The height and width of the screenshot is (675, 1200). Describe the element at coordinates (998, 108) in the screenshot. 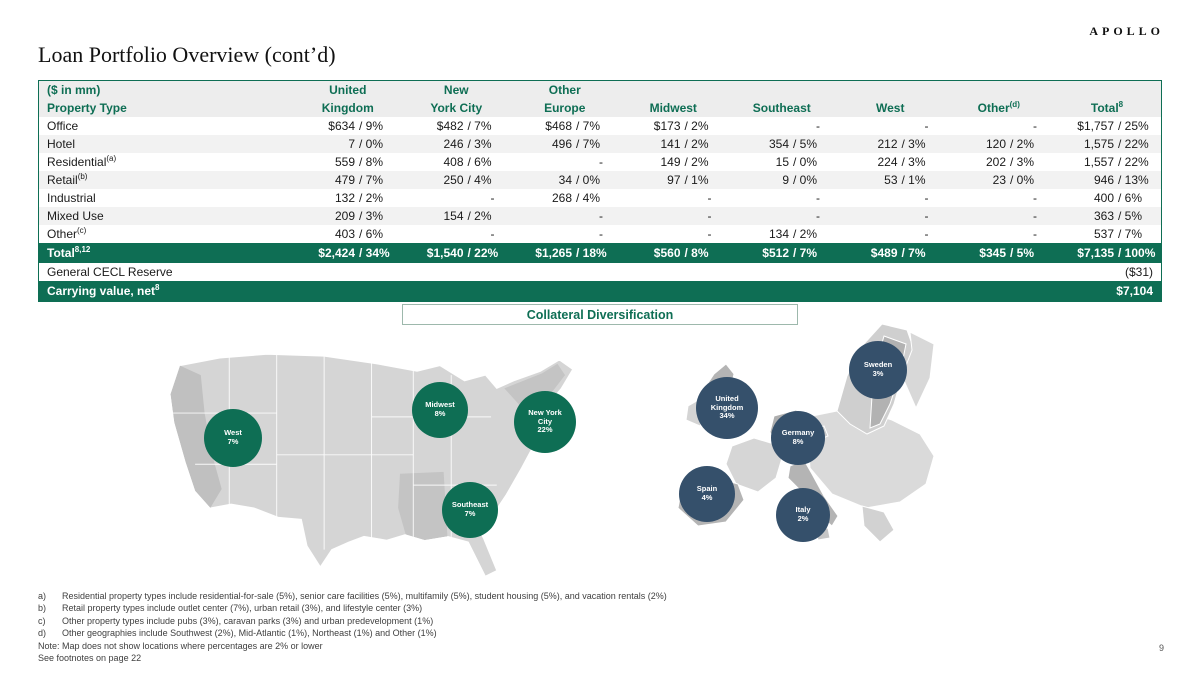

I see `col-header: Other(d)` at that location.